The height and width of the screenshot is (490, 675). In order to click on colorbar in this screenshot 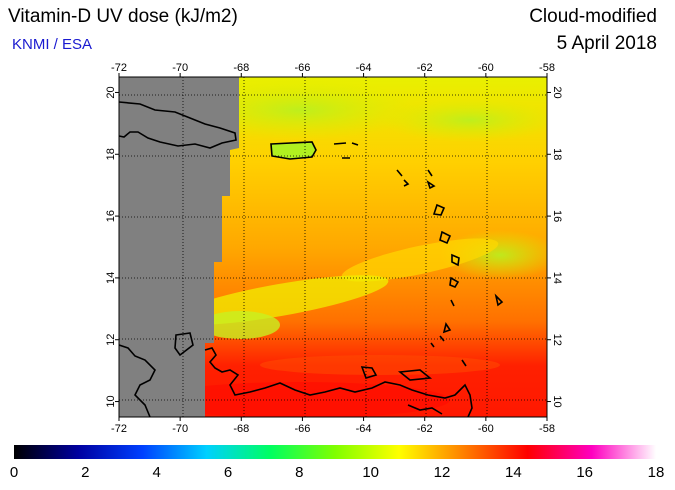, I will do `click(335, 452)`.